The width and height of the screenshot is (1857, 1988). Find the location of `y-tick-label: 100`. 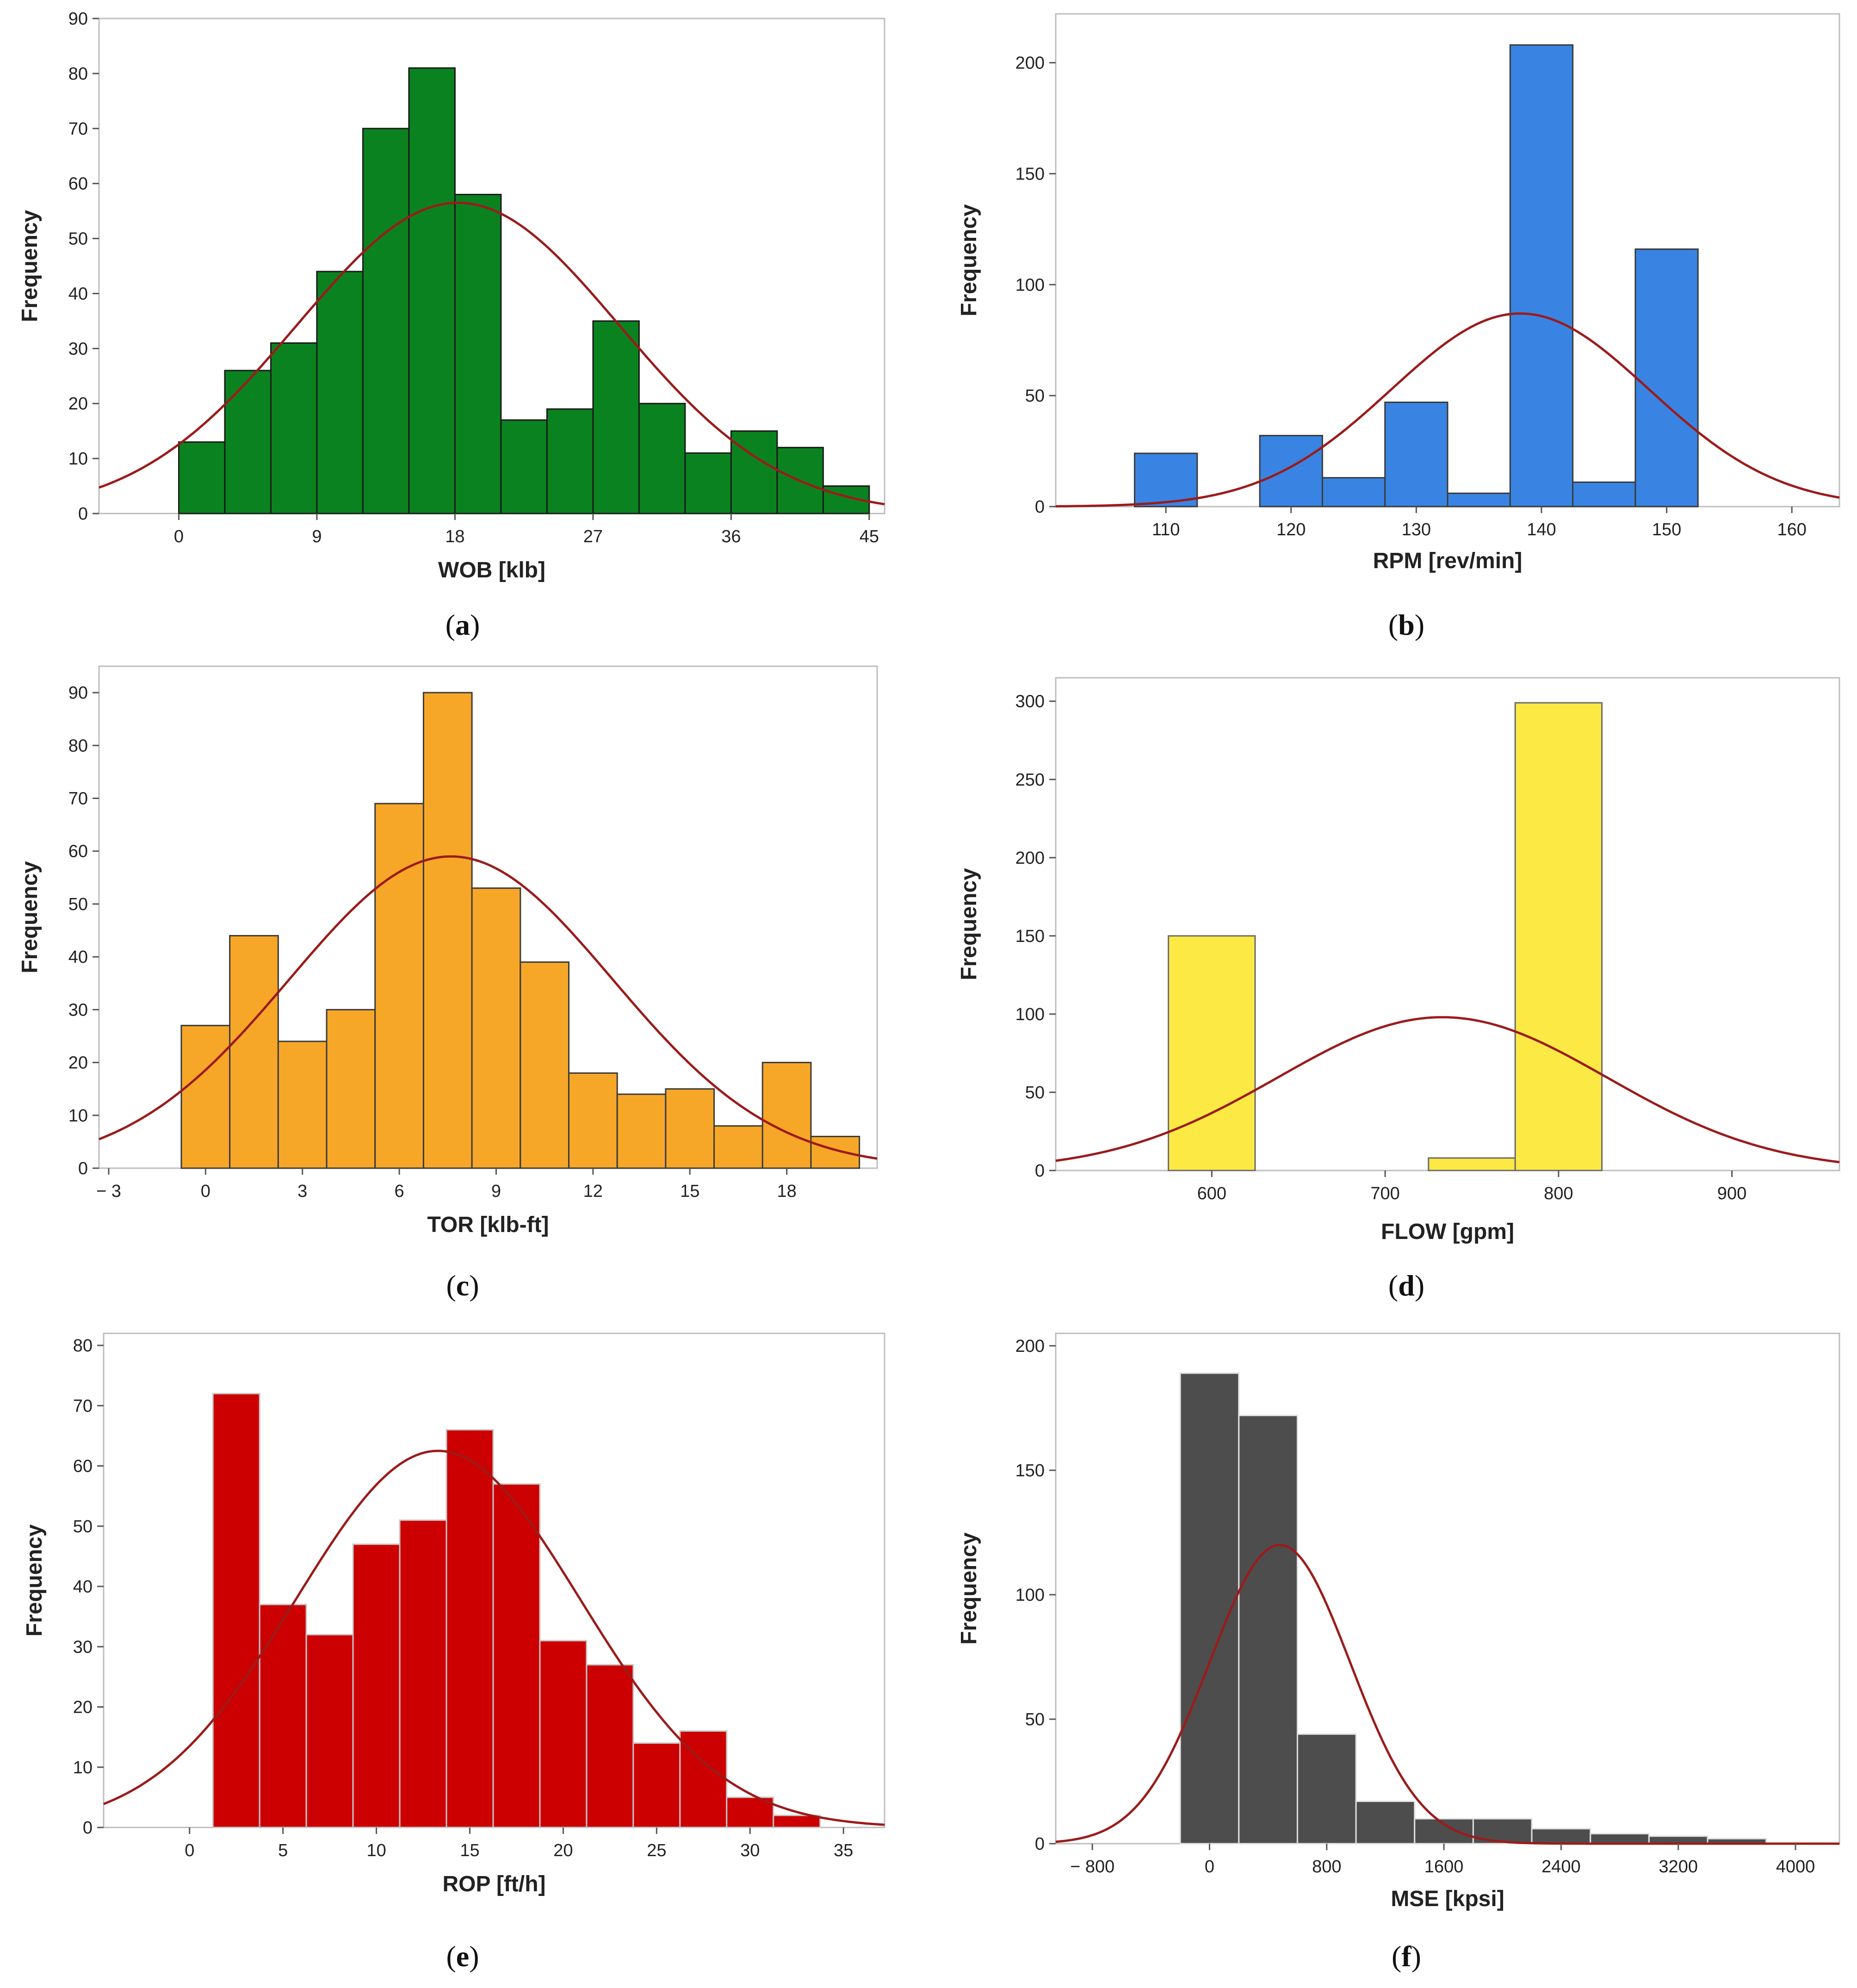

y-tick-label: 100 is located at coordinates (1030, 1014).